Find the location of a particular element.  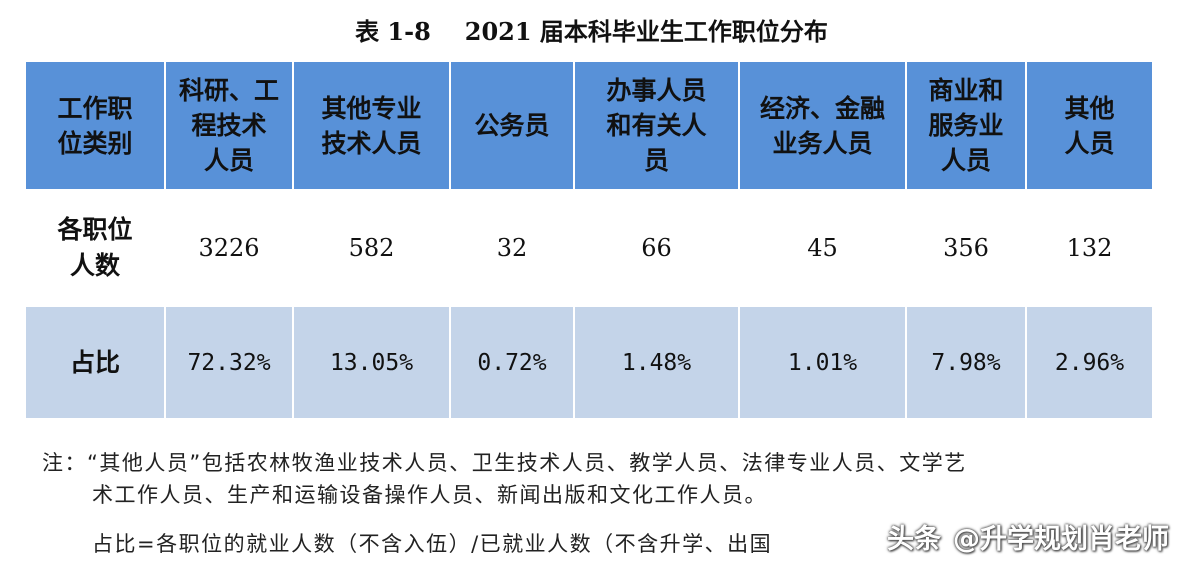

header-line: 科研、工 is located at coordinates (228, 90).